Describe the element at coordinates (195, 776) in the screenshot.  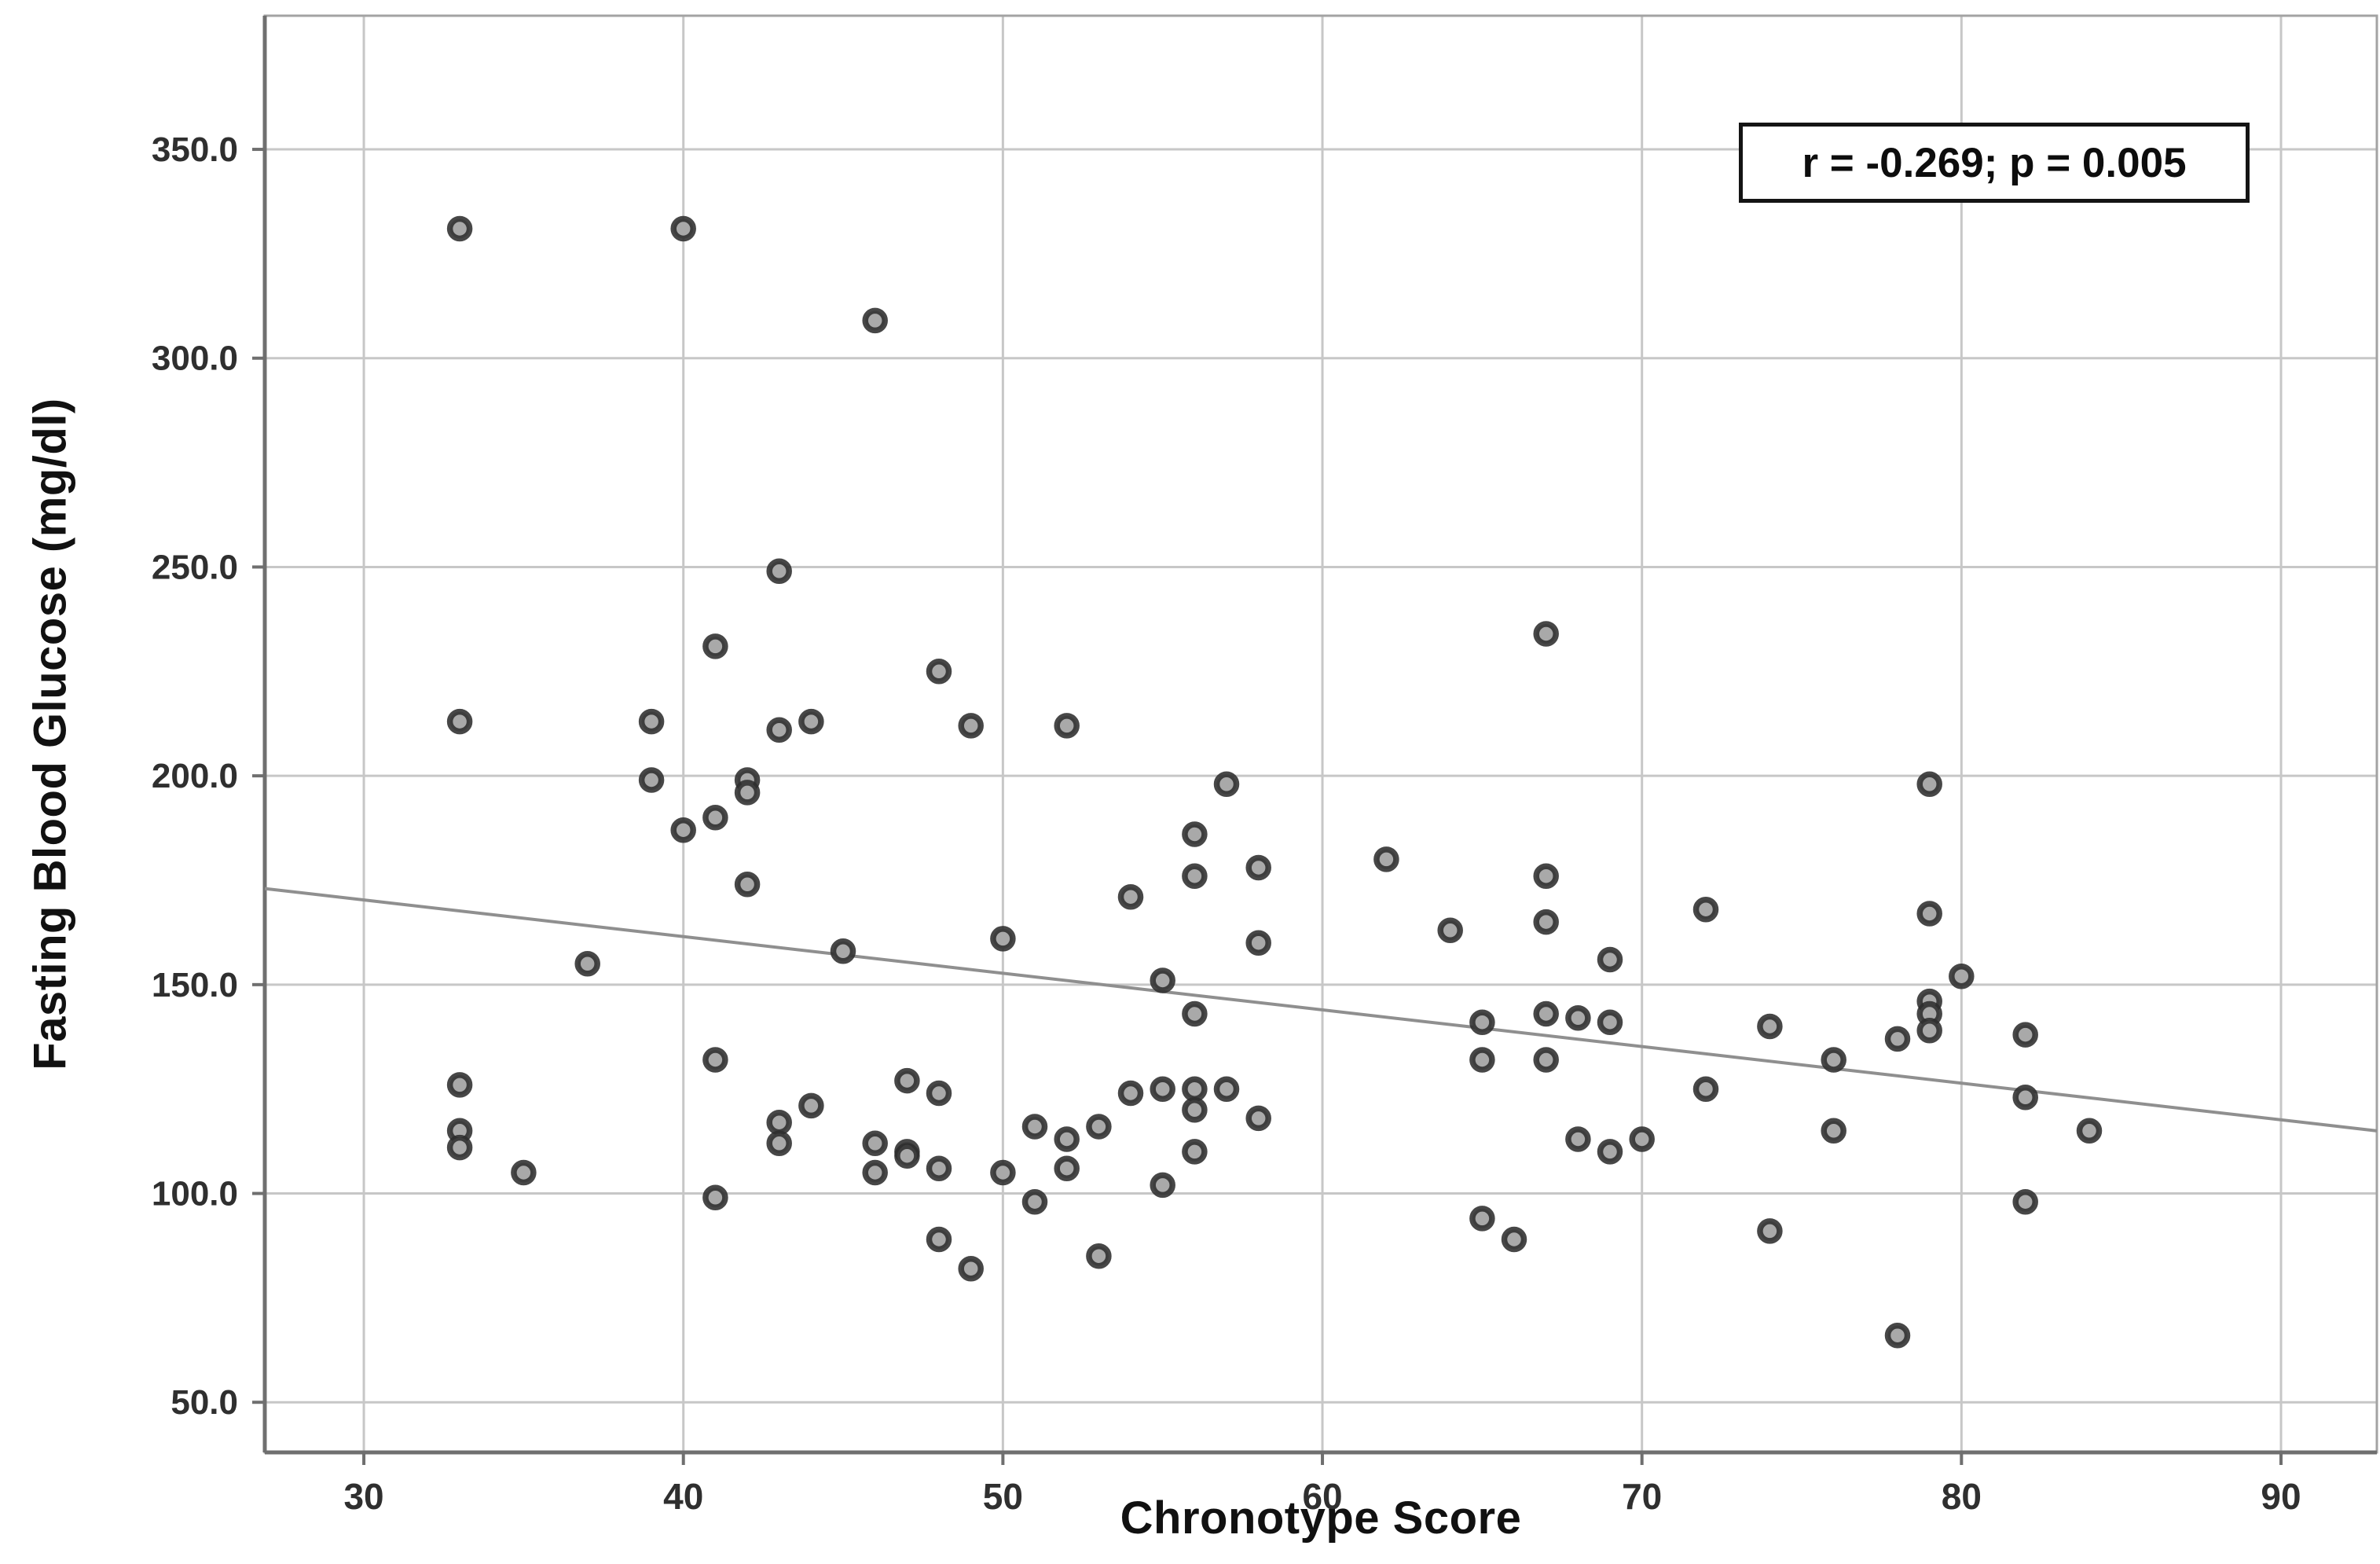
I see `y-tick-label: 200.0` at that location.